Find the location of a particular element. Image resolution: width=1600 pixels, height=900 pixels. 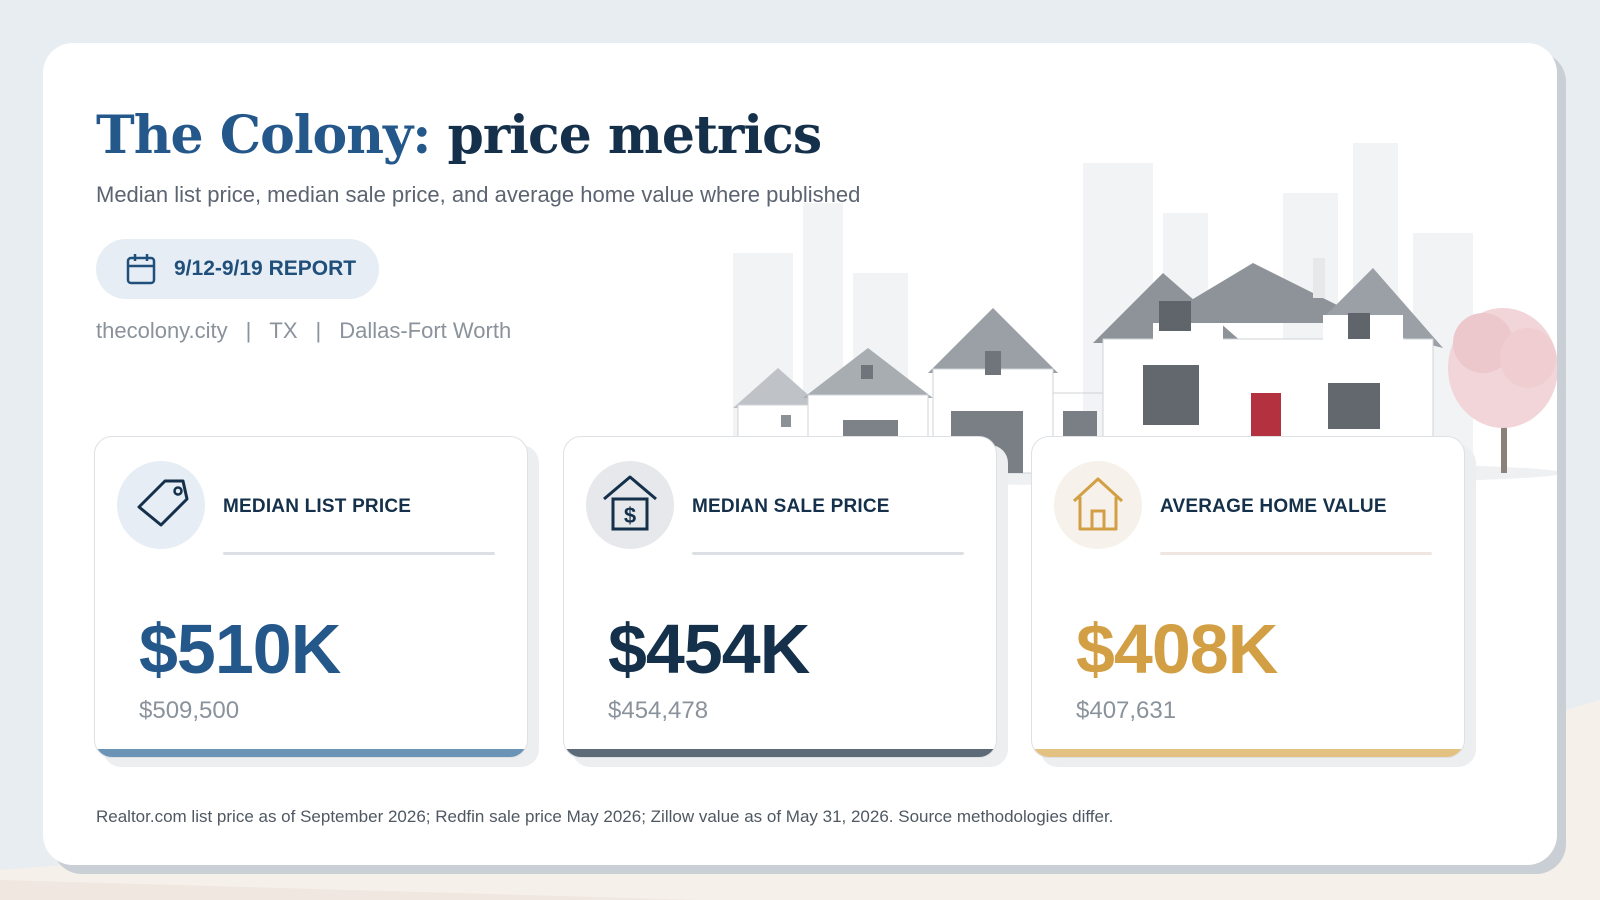

card-value: $454K is located at coordinates (709, 649).